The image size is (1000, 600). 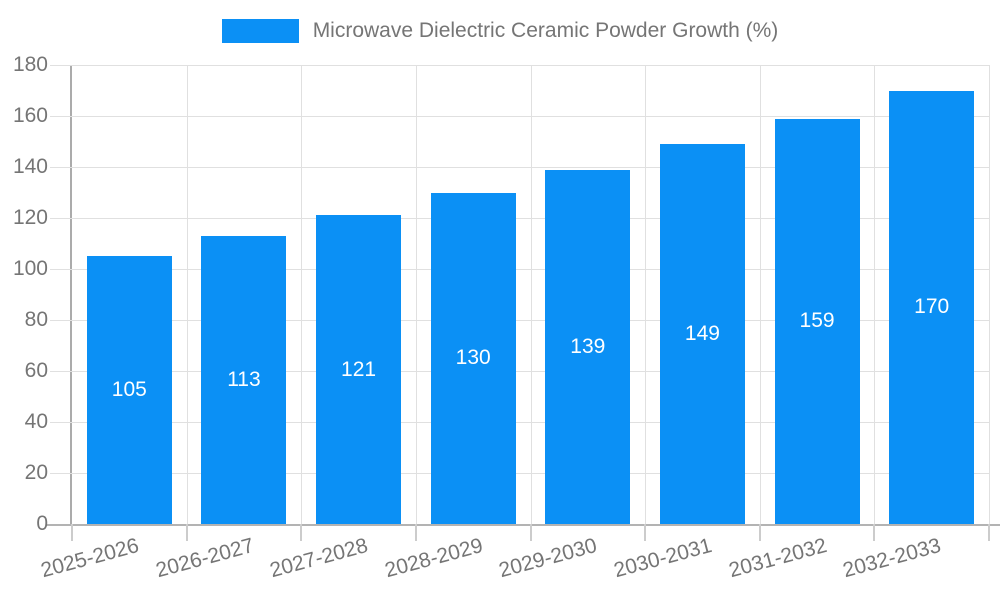 What do you see at coordinates (36, 370) in the screenshot?
I see `y-axis-label: 60` at bounding box center [36, 370].